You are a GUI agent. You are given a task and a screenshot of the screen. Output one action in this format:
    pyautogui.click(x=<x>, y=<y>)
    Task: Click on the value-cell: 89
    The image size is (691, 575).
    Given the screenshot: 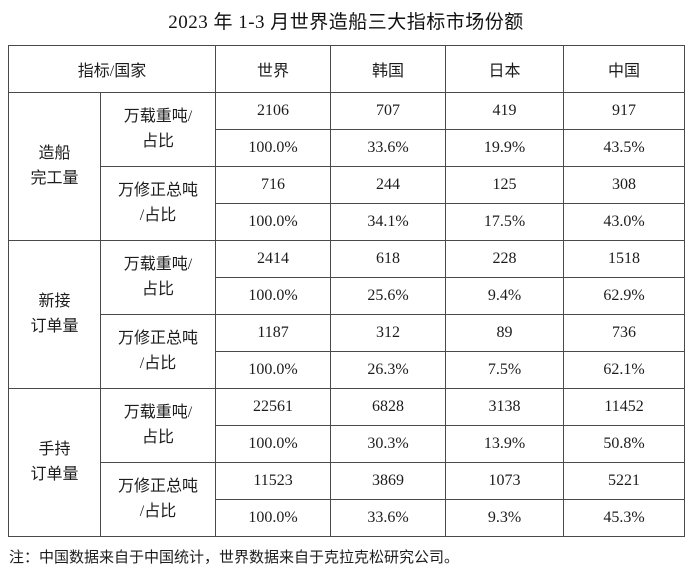 What is the action you would take?
    pyautogui.click(x=505, y=333)
    